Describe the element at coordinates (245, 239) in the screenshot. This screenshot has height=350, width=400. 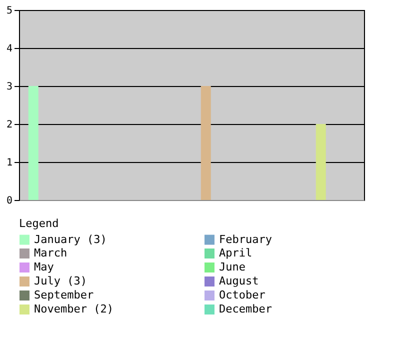
I see `legend-label: February` at that location.